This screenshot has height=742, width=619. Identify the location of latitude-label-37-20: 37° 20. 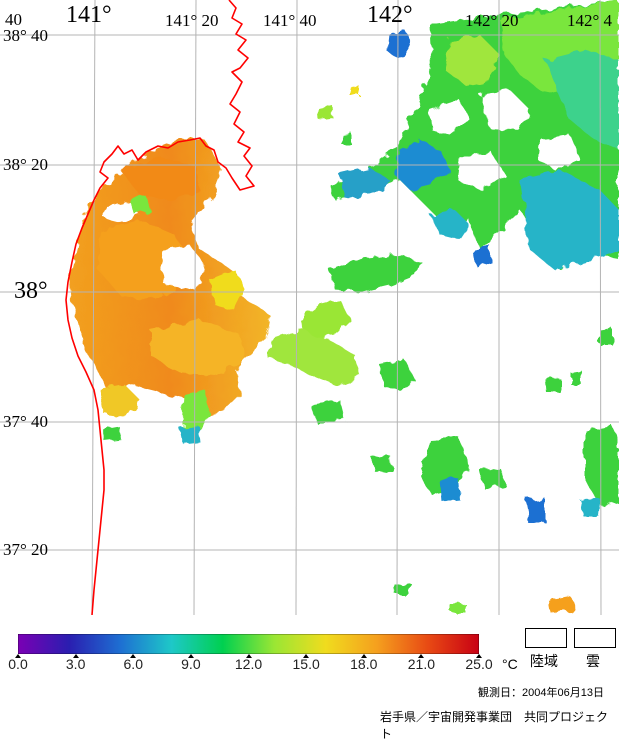
(26, 549).